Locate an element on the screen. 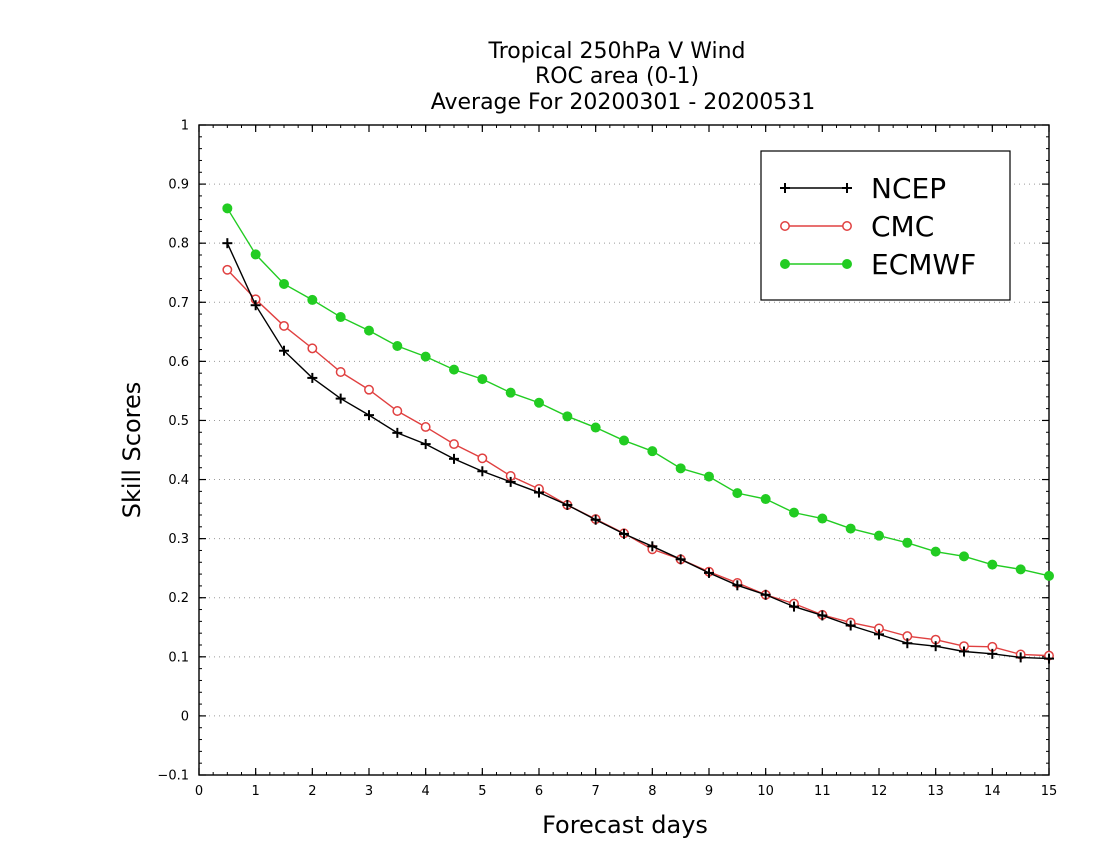 Image resolution: width=1100 pixels, height=850 pixels. y-tick-label-3: 0.2 is located at coordinates (178, 598).